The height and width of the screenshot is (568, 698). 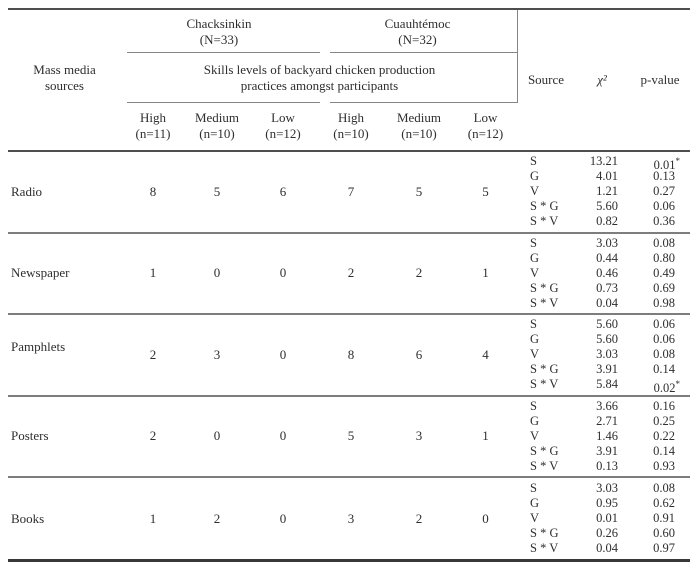 What do you see at coordinates (349, 560) in the screenshot?
I see `table-bottom-rule` at bounding box center [349, 560].